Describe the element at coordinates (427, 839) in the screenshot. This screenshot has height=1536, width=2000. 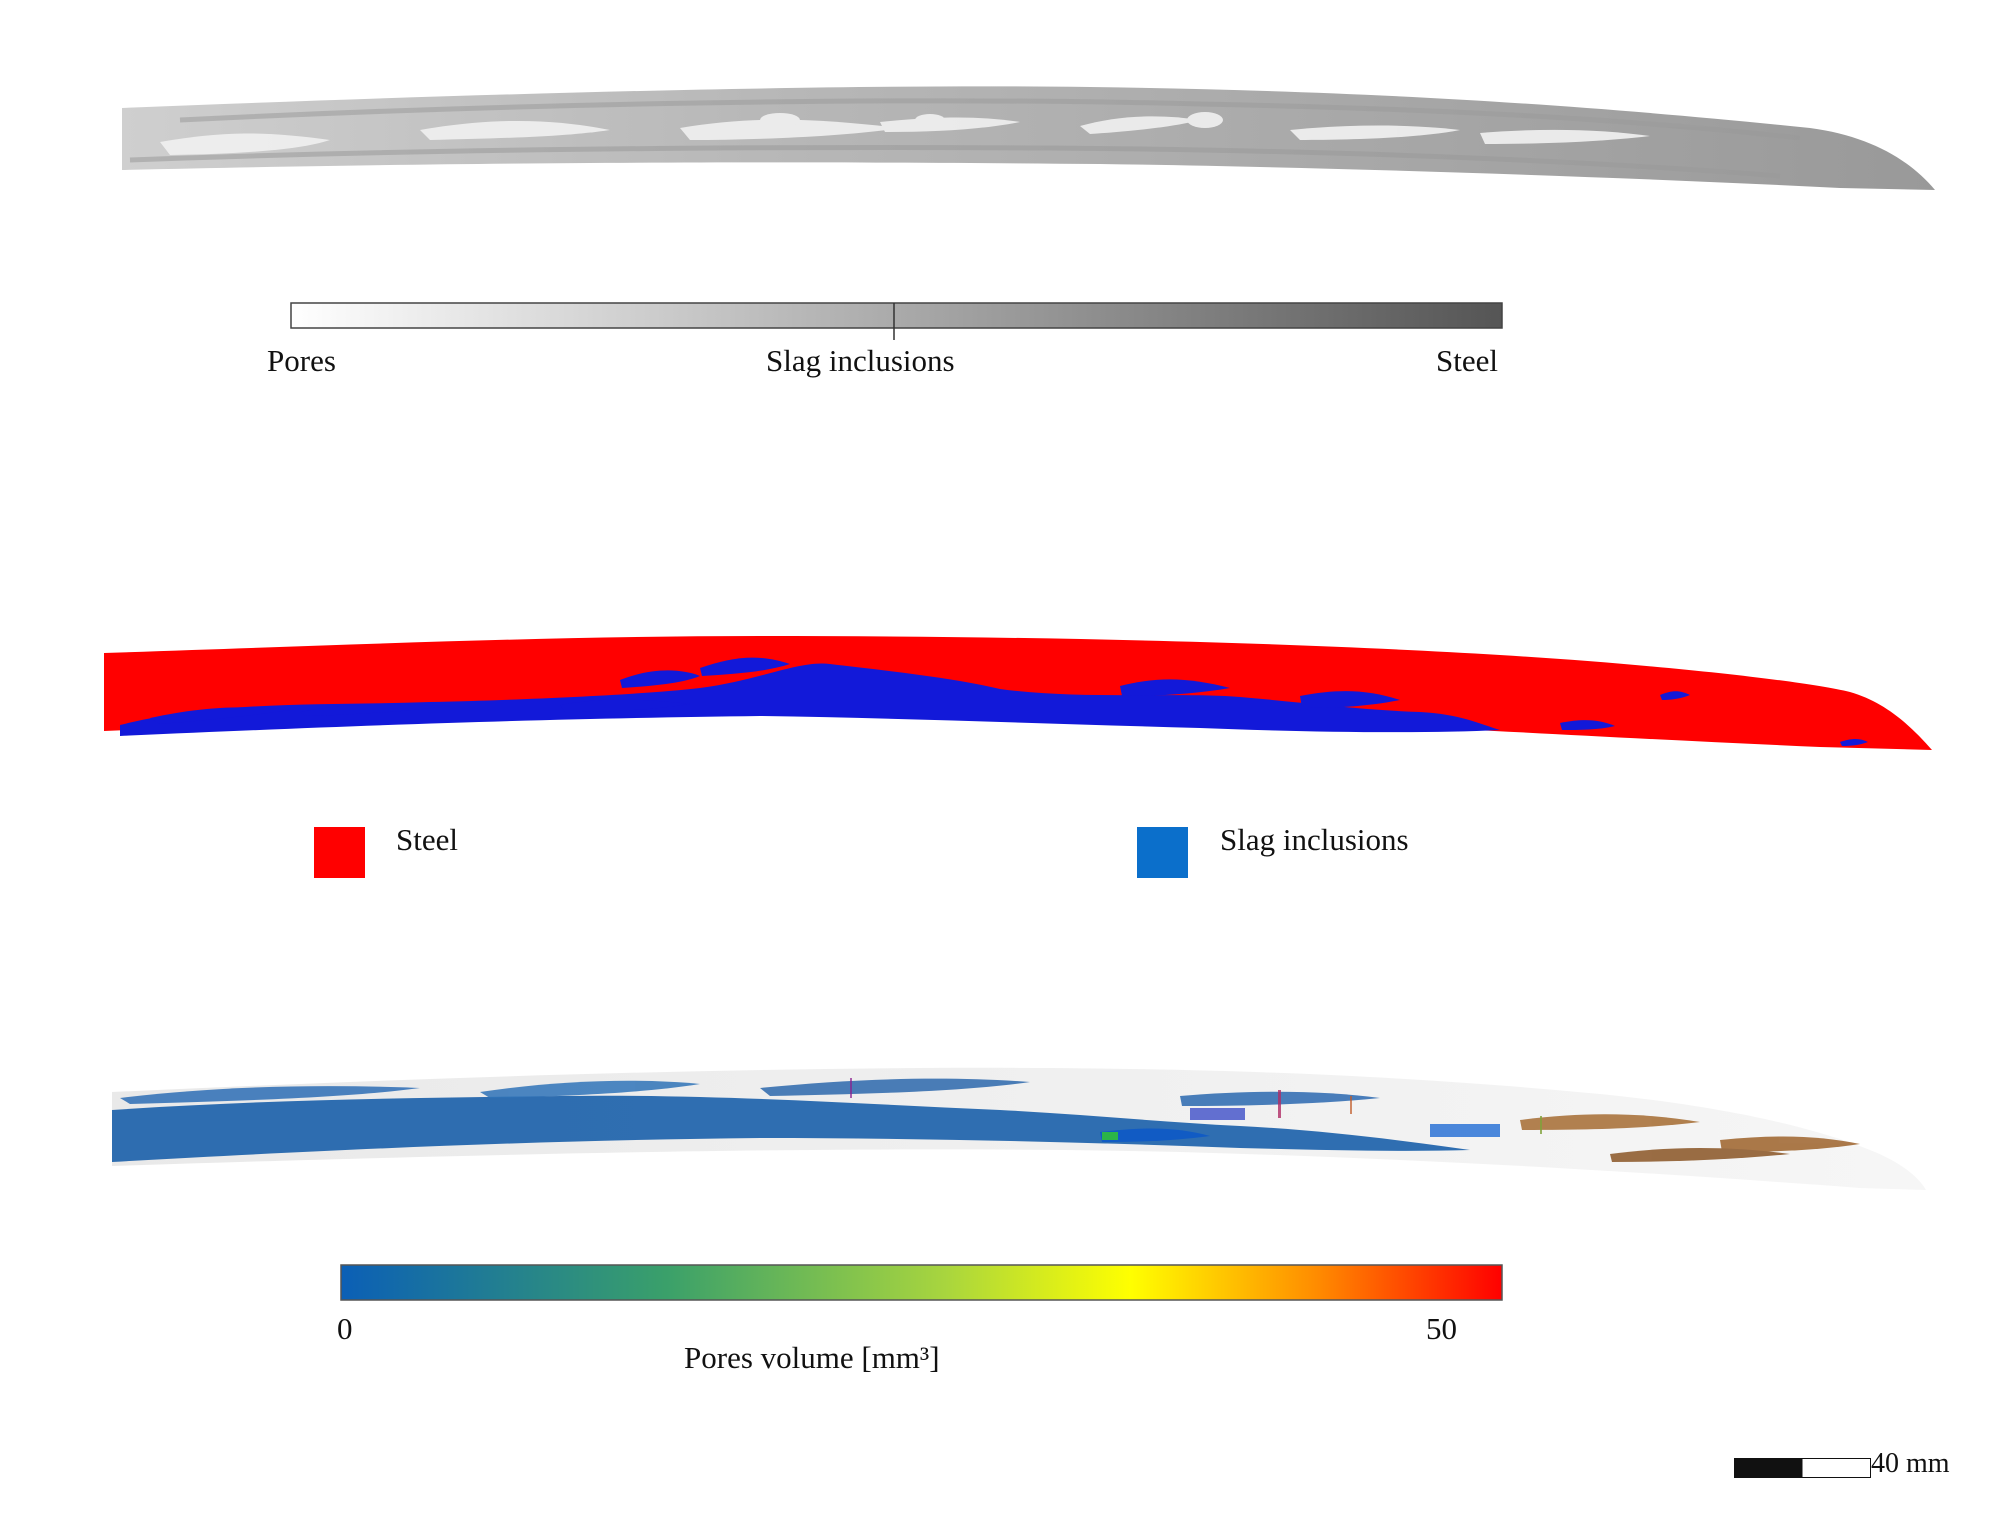
I see `steel-legend-label: Steel` at that location.